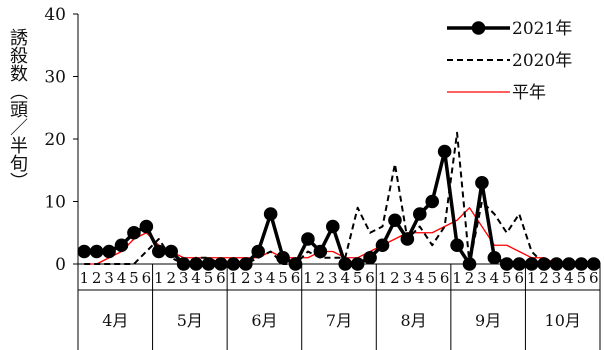  I want to click on month-label: 9月, so click(488, 320).